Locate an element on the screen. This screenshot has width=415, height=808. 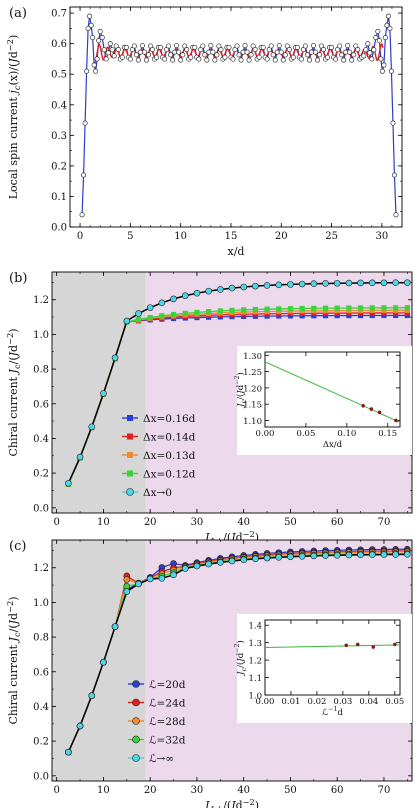
x-tick-label: 60 is located at coordinates (337, 790).